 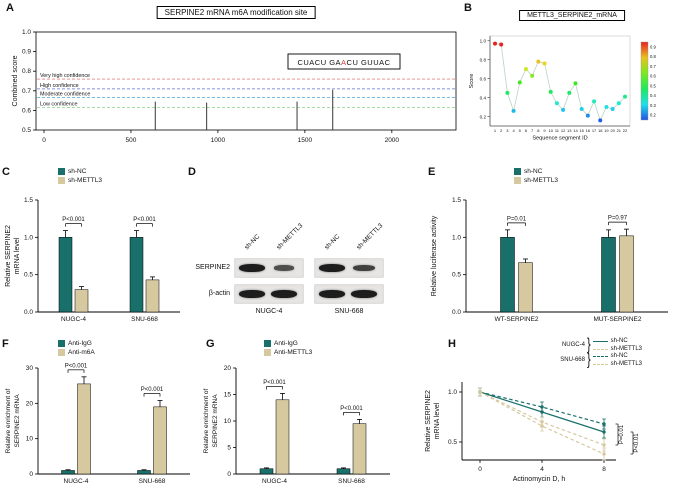 What do you see at coordinates (434, 255) in the screenshot?
I see `y-axis-title: Relative luciferase activity` at bounding box center [434, 255].